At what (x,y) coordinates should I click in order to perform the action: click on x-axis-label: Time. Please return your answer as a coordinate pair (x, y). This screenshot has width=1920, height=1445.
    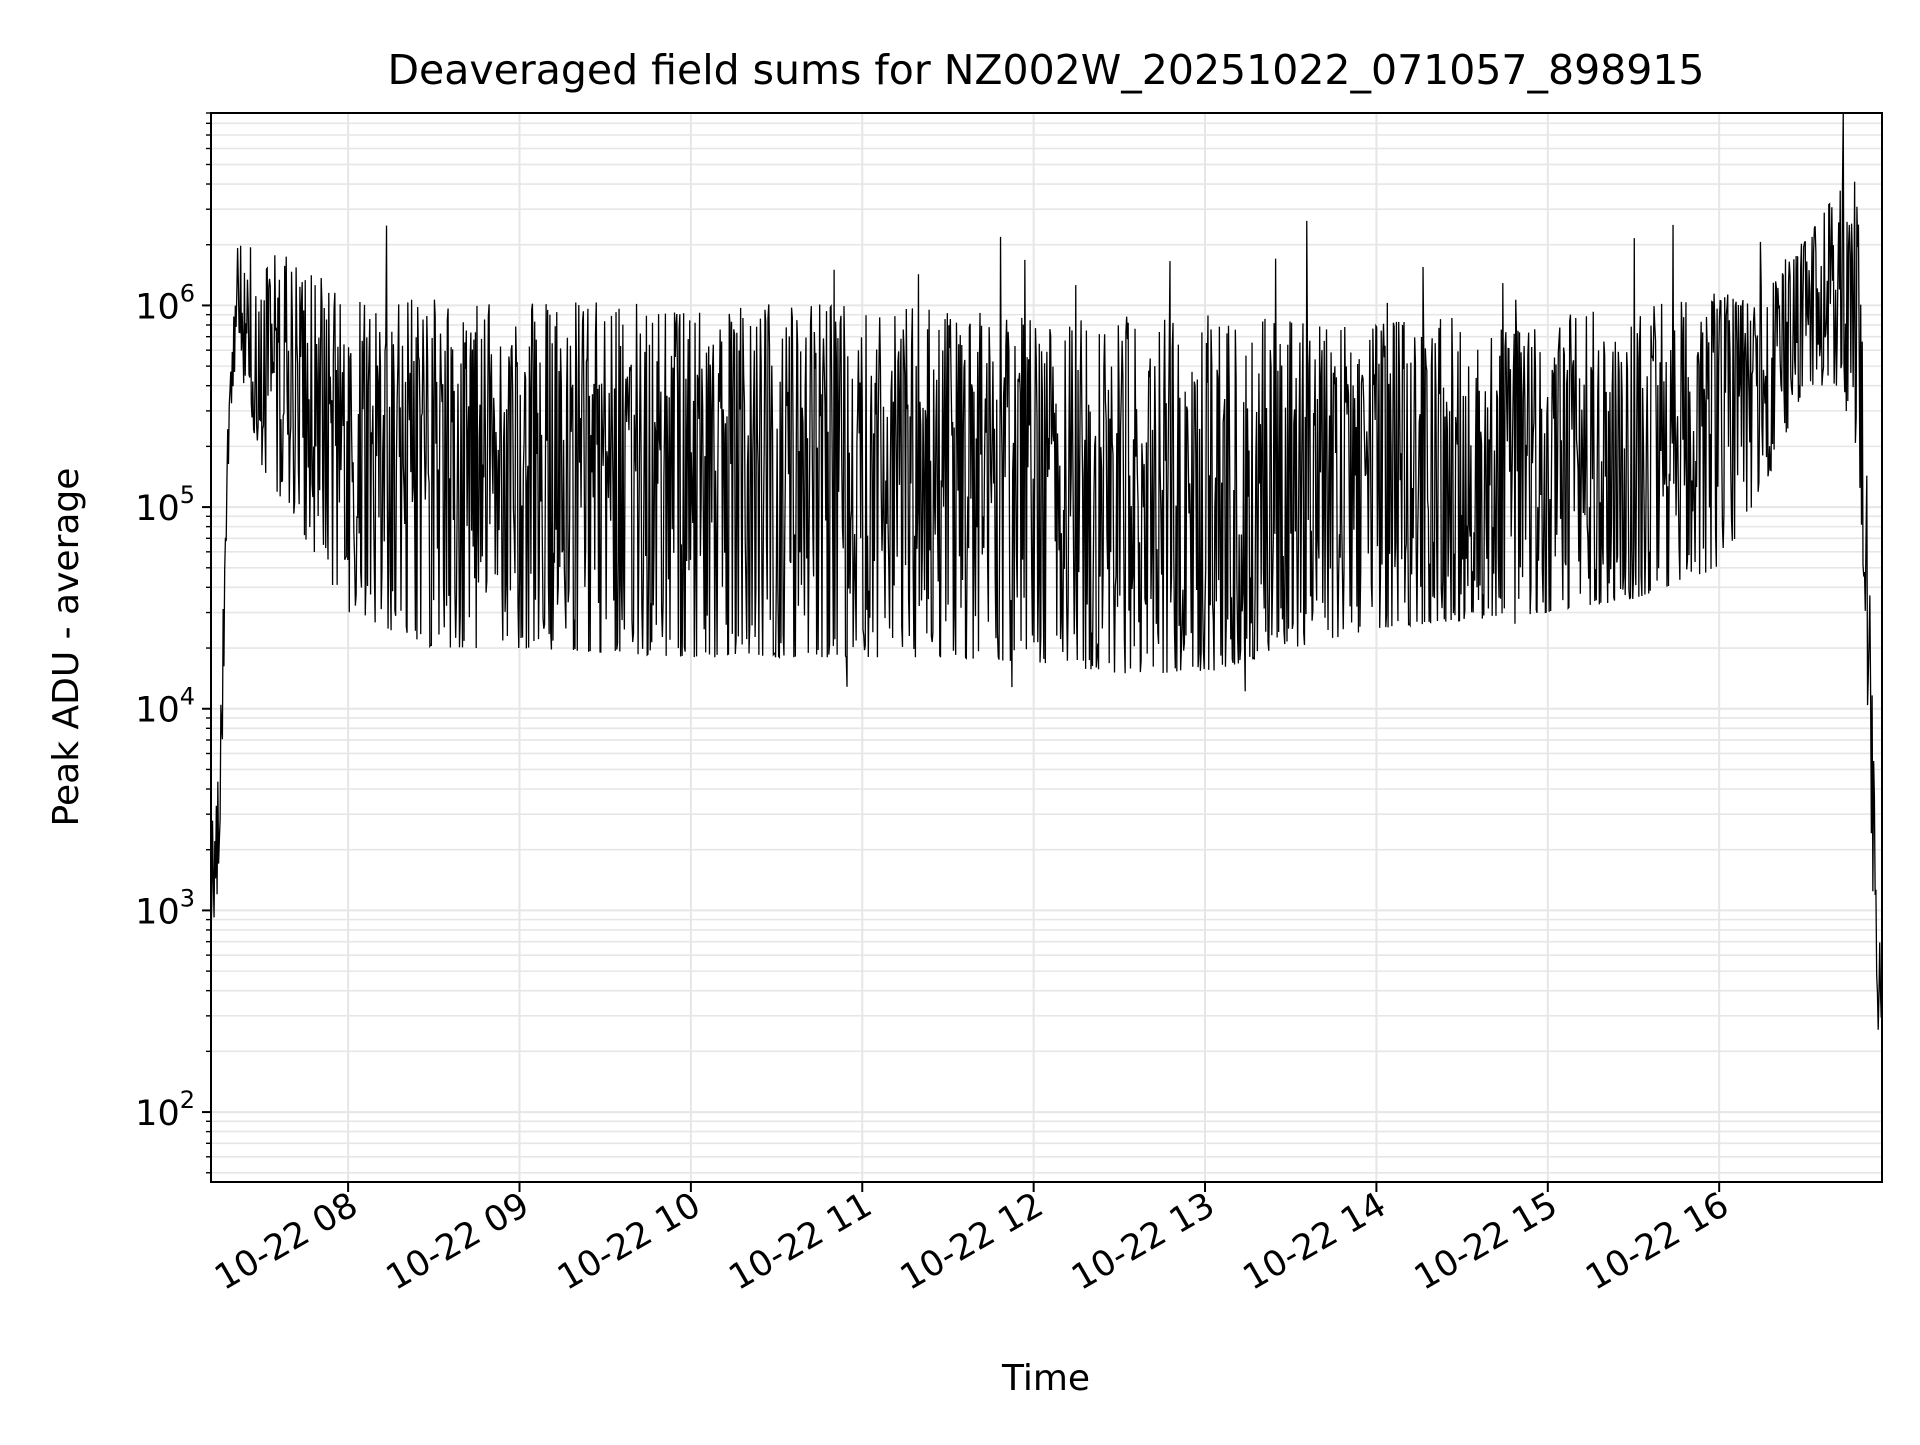
    Looking at the image, I should click on (1045, 1378).